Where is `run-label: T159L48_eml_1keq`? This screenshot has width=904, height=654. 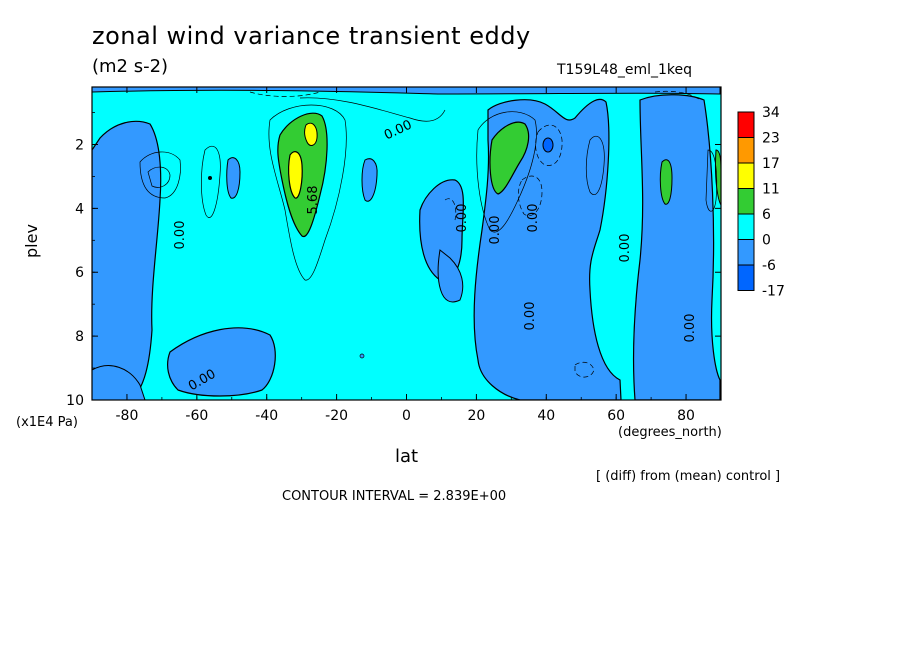 run-label: T159L48_eml_1keq is located at coordinates (625, 70).